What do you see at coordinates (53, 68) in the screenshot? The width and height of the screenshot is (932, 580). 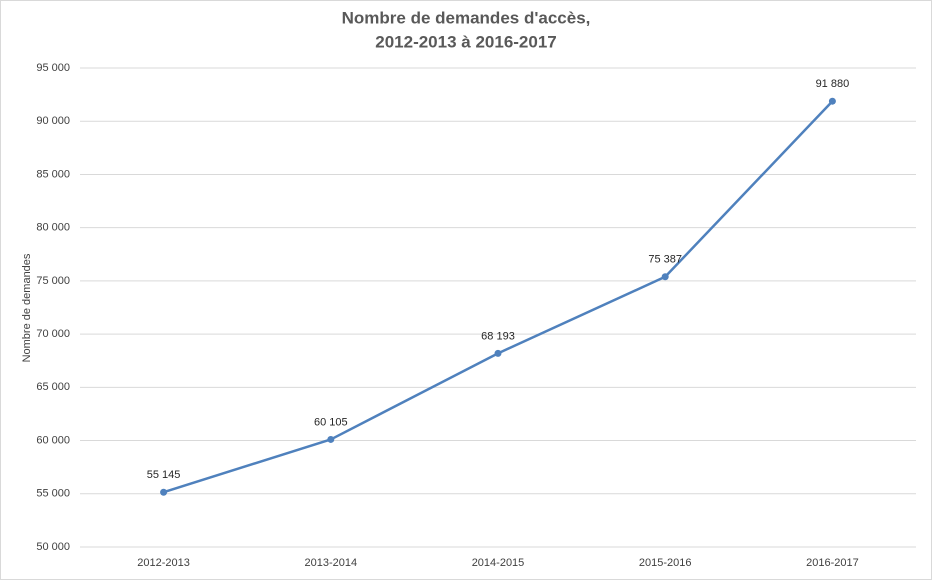 I see `y-tick-label: 95 000` at bounding box center [53, 68].